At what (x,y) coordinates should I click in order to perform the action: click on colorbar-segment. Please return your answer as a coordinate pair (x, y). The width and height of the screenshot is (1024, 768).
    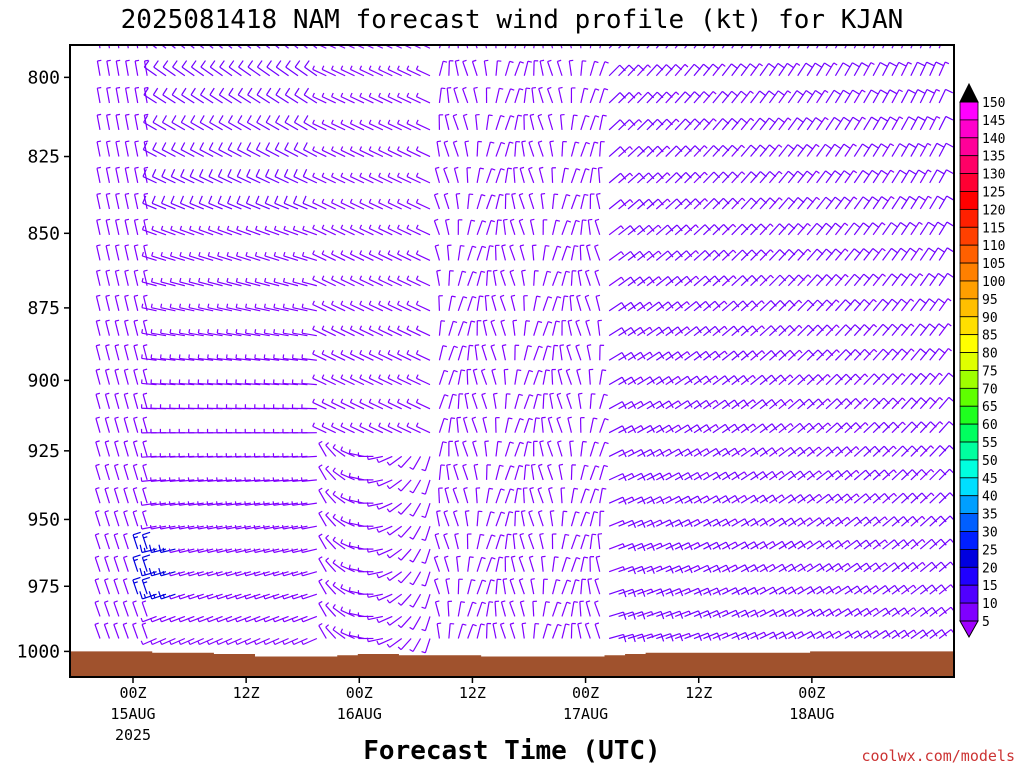
    Looking at the image, I should click on (969, 469).